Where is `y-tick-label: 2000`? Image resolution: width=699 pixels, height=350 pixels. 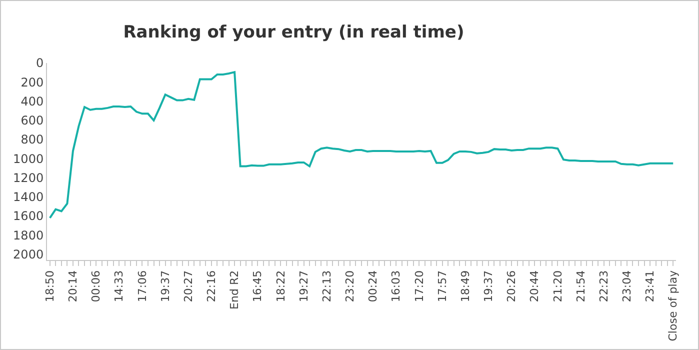
y-tick-label: 2000 is located at coordinates (28, 254).